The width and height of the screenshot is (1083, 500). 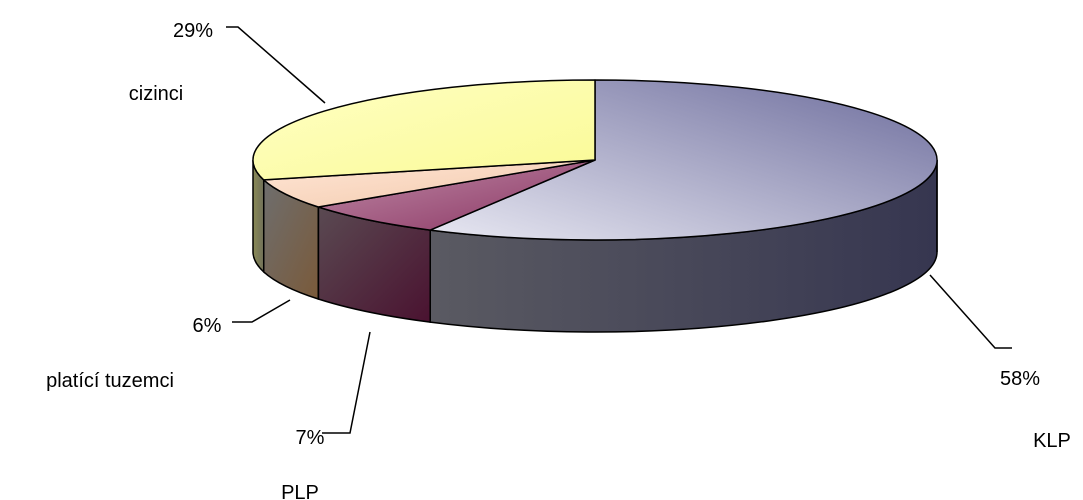 I want to click on leader-line-plp, so click(x=346, y=382).